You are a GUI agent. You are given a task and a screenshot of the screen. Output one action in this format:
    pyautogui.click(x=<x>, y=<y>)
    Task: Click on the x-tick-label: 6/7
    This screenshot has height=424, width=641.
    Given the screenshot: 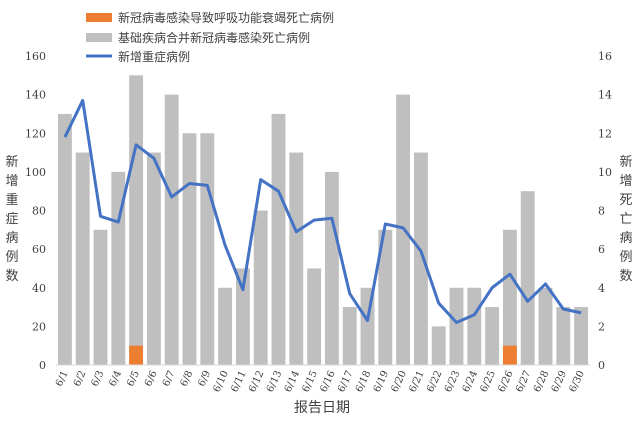 What is the action you would take?
    pyautogui.click(x=169, y=378)
    